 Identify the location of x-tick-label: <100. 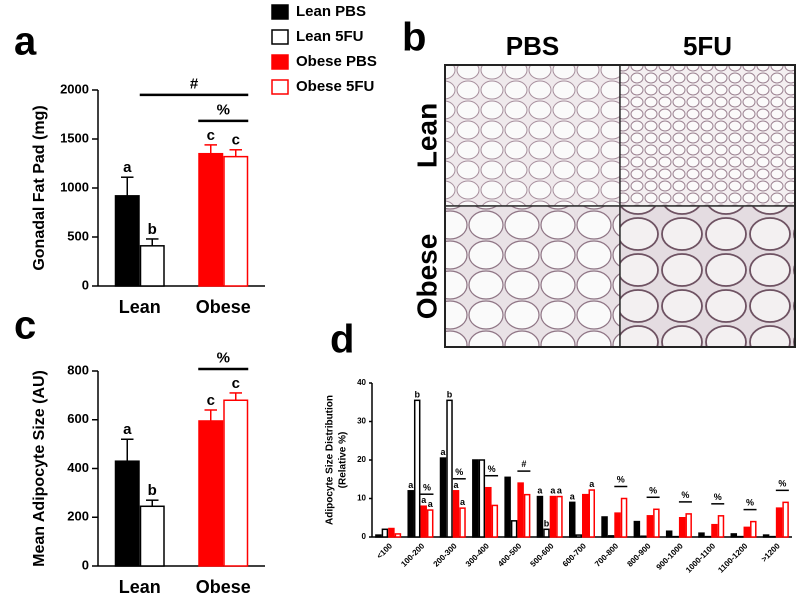
(384, 550).